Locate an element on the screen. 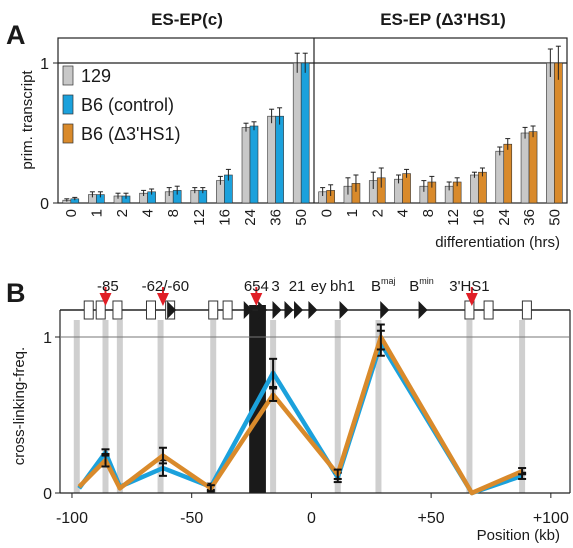 This screenshot has height=548, width=573. legend-label: 129 is located at coordinates (96, 76).